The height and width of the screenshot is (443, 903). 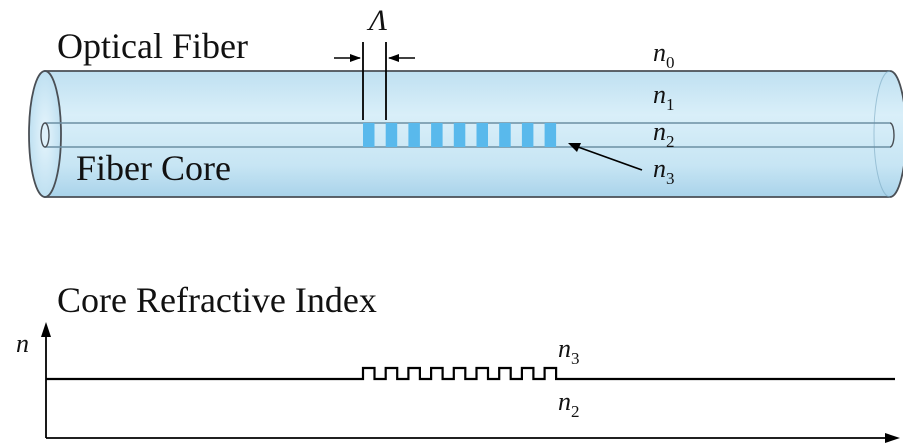 I want to click on n0-label: n0, so click(x=664, y=55).